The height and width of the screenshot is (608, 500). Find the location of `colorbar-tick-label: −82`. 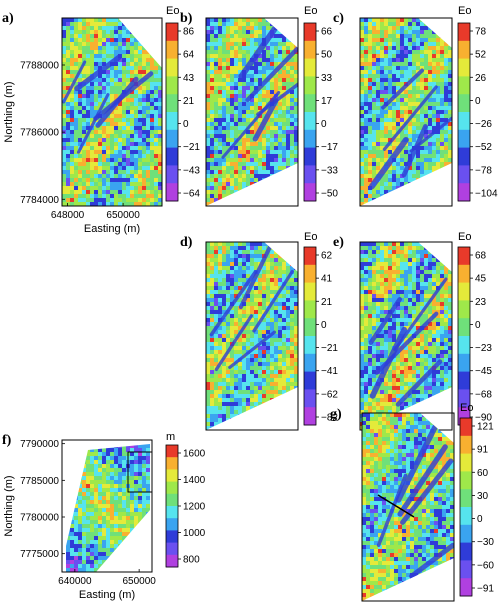

colorbar-tick-label: −82 is located at coordinates (329, 418).